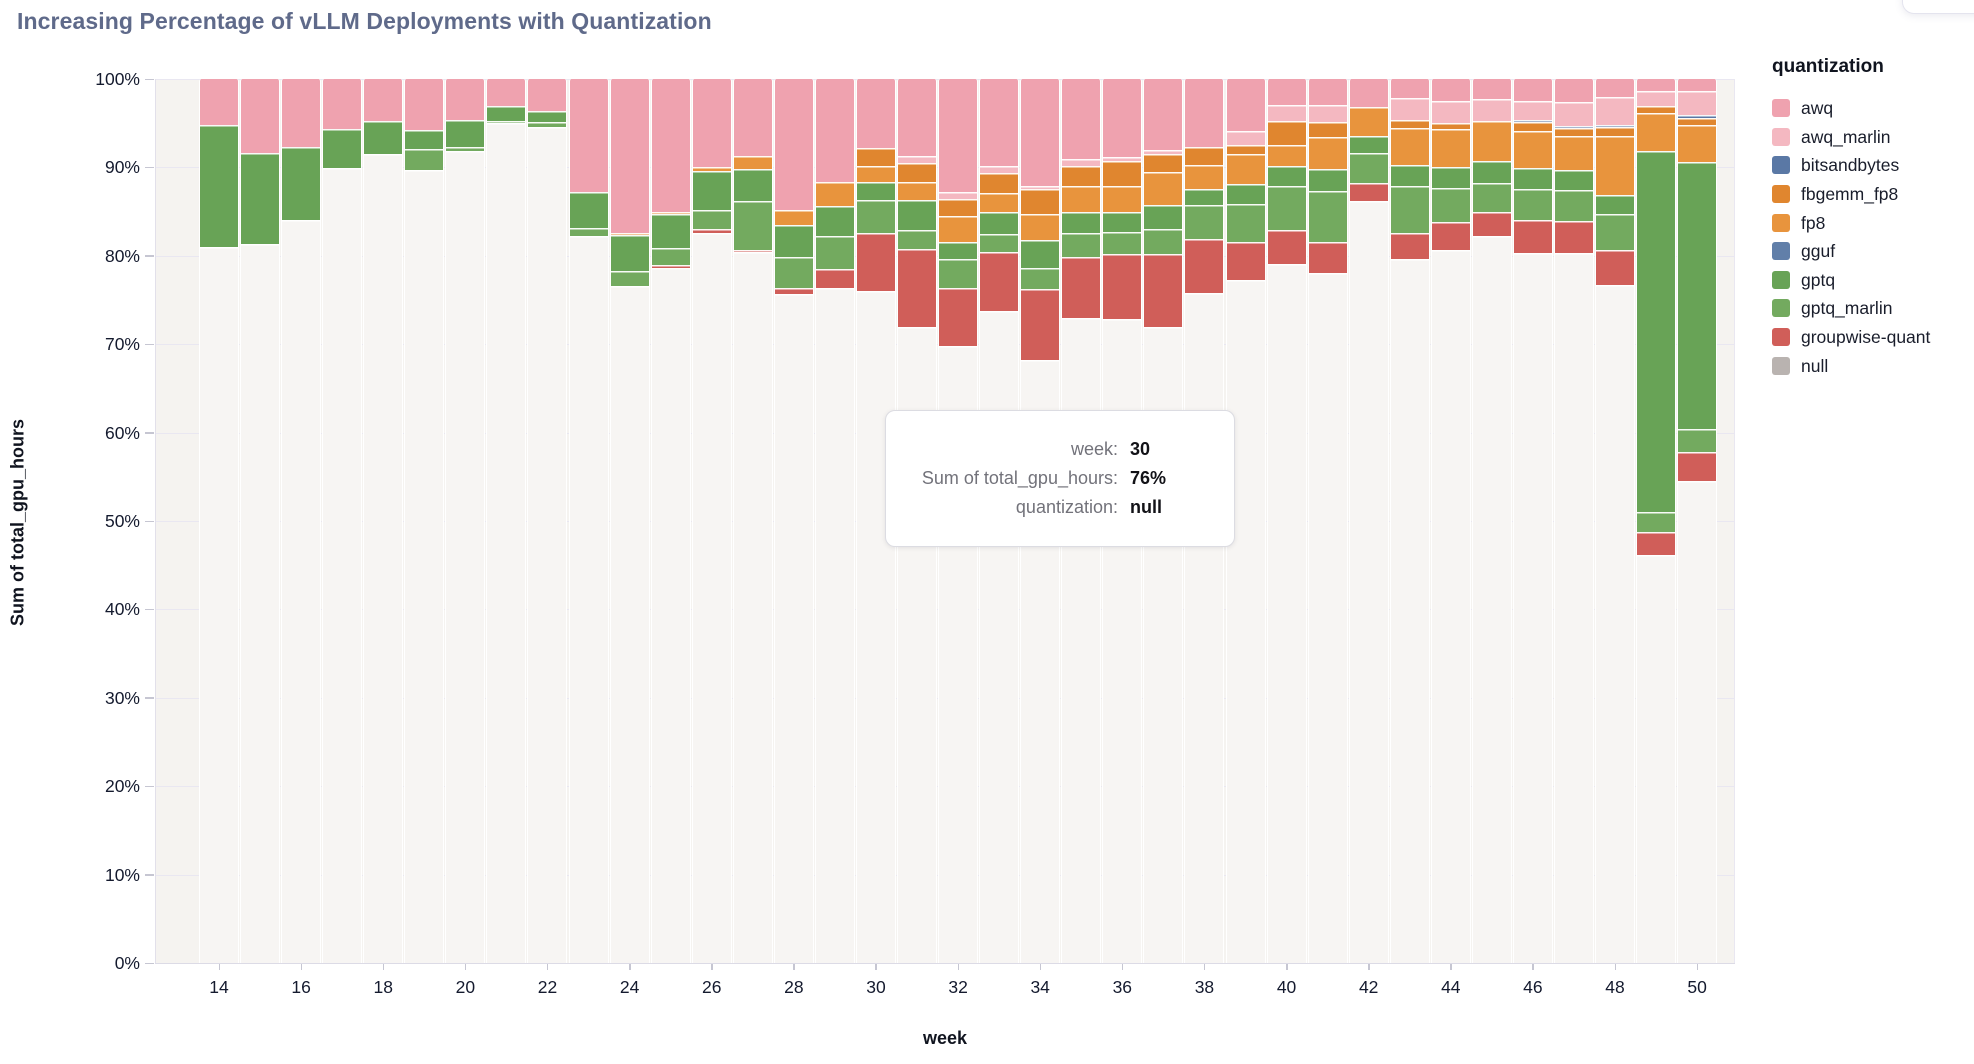  What do you see at coordinates (1656, 759) in the screenshot?
I see `bar-week-49-segment-null` at bounding box center [1656, 759].